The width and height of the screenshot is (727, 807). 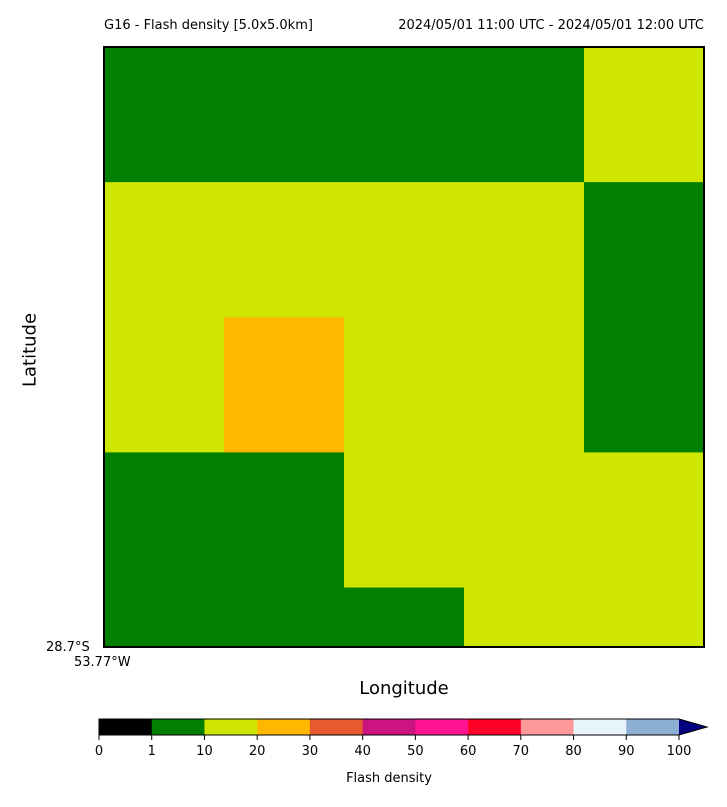 What do you see at coordinates (402, 738) in the screenshot?
I see `colorbar: 0 1 10 20 30 40 50 60 70 80 90 100` at bounding box center [402, 738].